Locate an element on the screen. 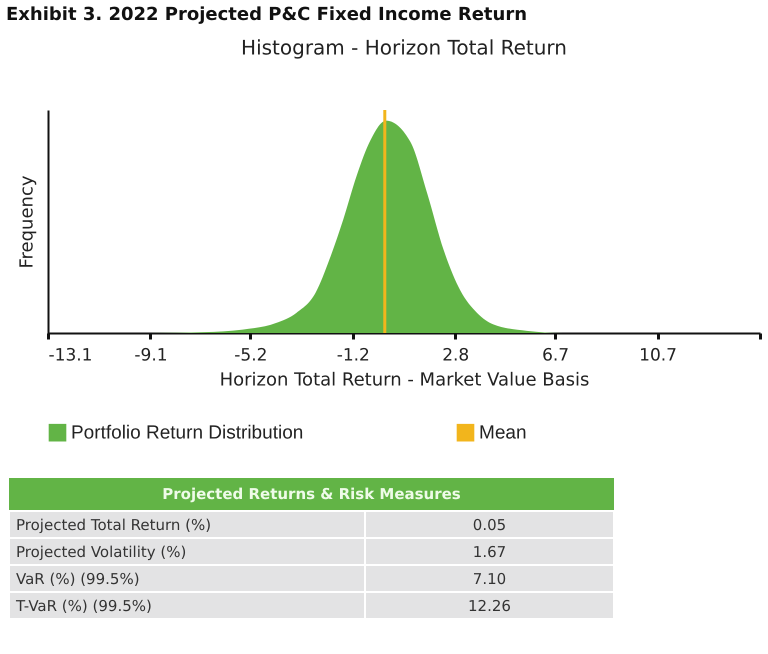 The image size is (768, 654). x-tick-label: 2.8 is located at coordinates (456, 356).